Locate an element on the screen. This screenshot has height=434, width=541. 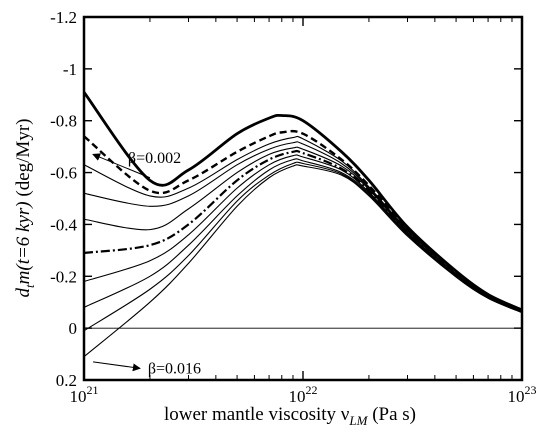
x-axis-title: lower mantle viscosity νLM (Pa s) is located at coordinates (290, 416).